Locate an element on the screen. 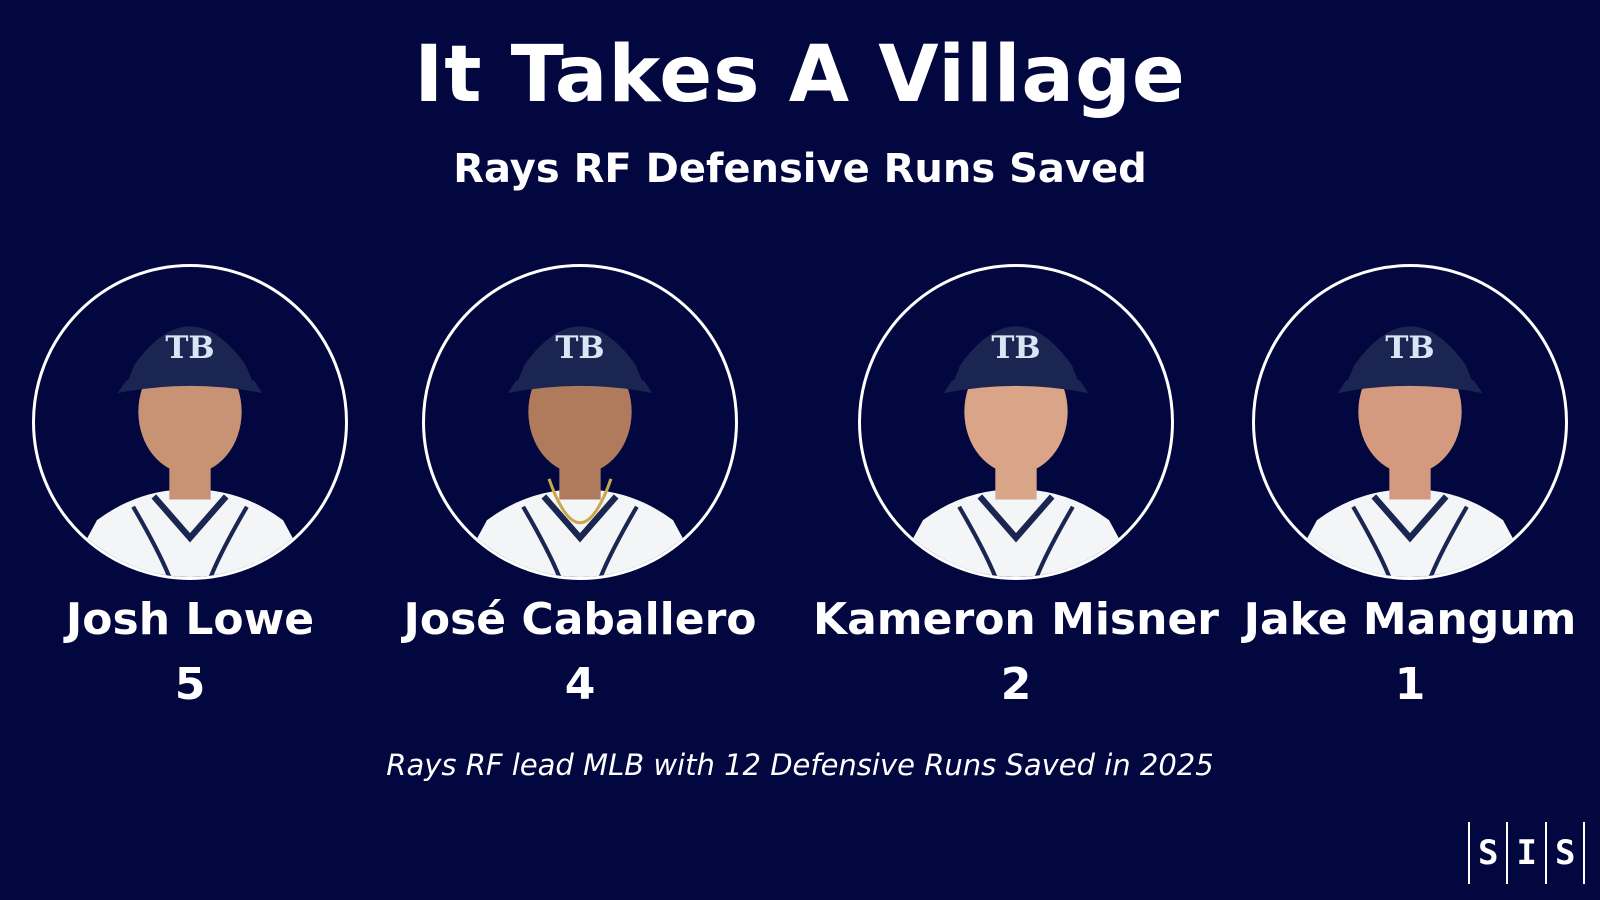 The height and width of the screenshot is (900, 1600). player-name: José Caballero is located at coordinates (580, 619).